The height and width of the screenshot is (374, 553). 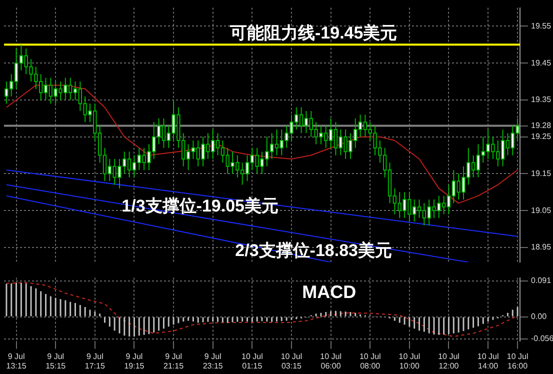 I want to click on chart-title: MACD, so click(x=329, y=292).